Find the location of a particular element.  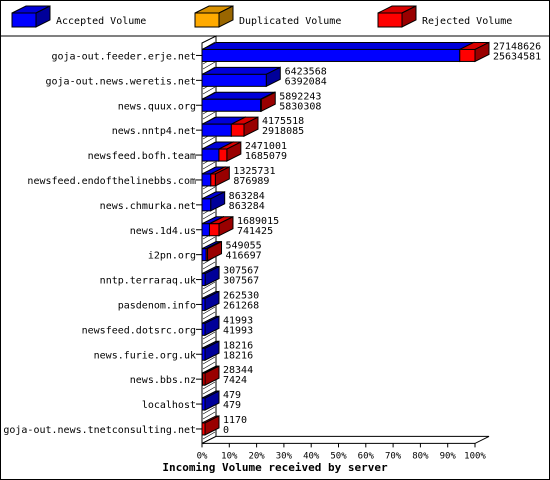

category-label-14: news.bbs.nz is located at coordinates (163, 380).